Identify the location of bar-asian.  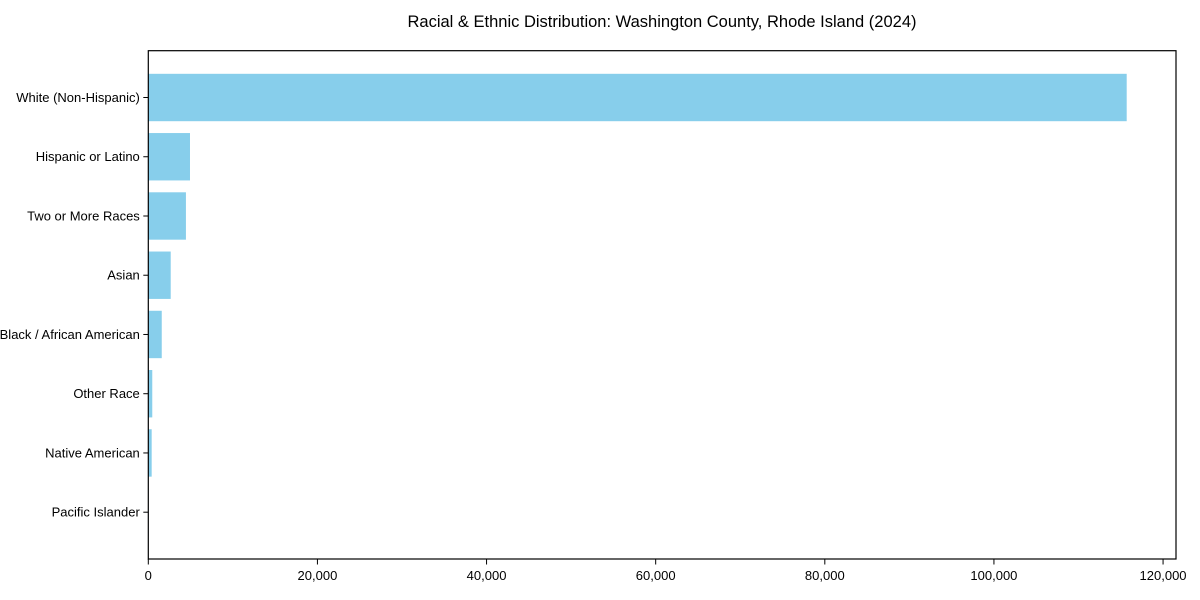
(159, 275).